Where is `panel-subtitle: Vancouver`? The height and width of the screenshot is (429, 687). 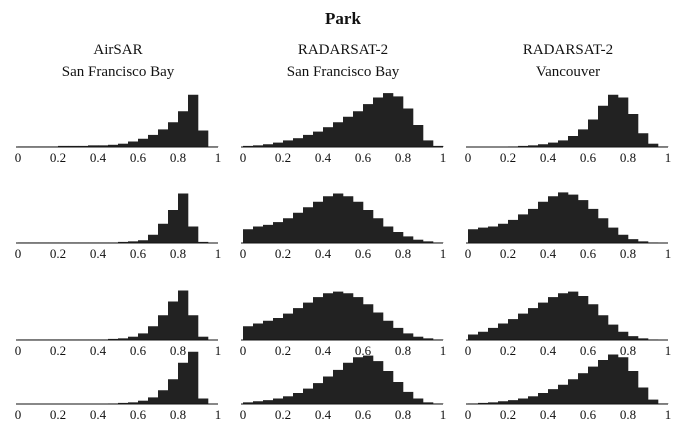
panel-subtitle: Vancouver is located at coordinates (568, 72).